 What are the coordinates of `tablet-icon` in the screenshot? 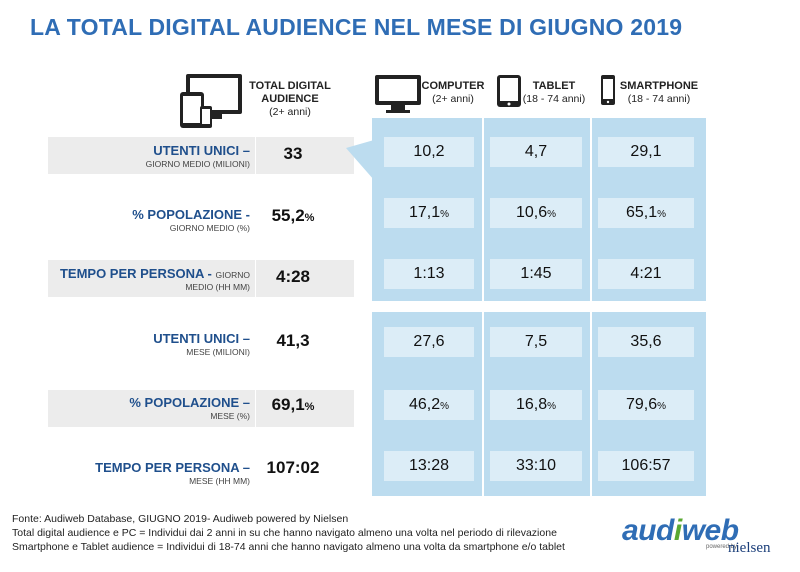 It's located at (509, 91).